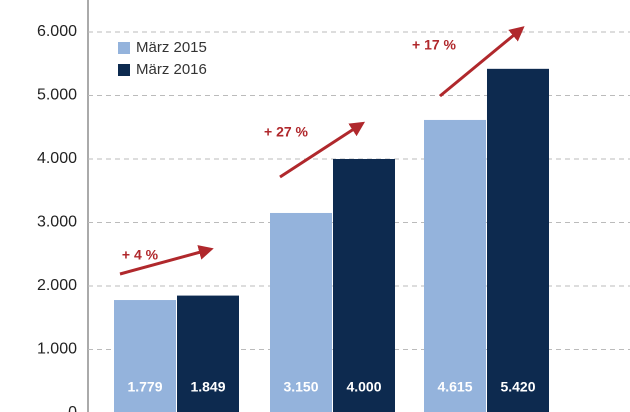 Image resolution: width=630 pixels, height=412 pixels. I want to click on annotation: + 4 %, so click(140, 255).